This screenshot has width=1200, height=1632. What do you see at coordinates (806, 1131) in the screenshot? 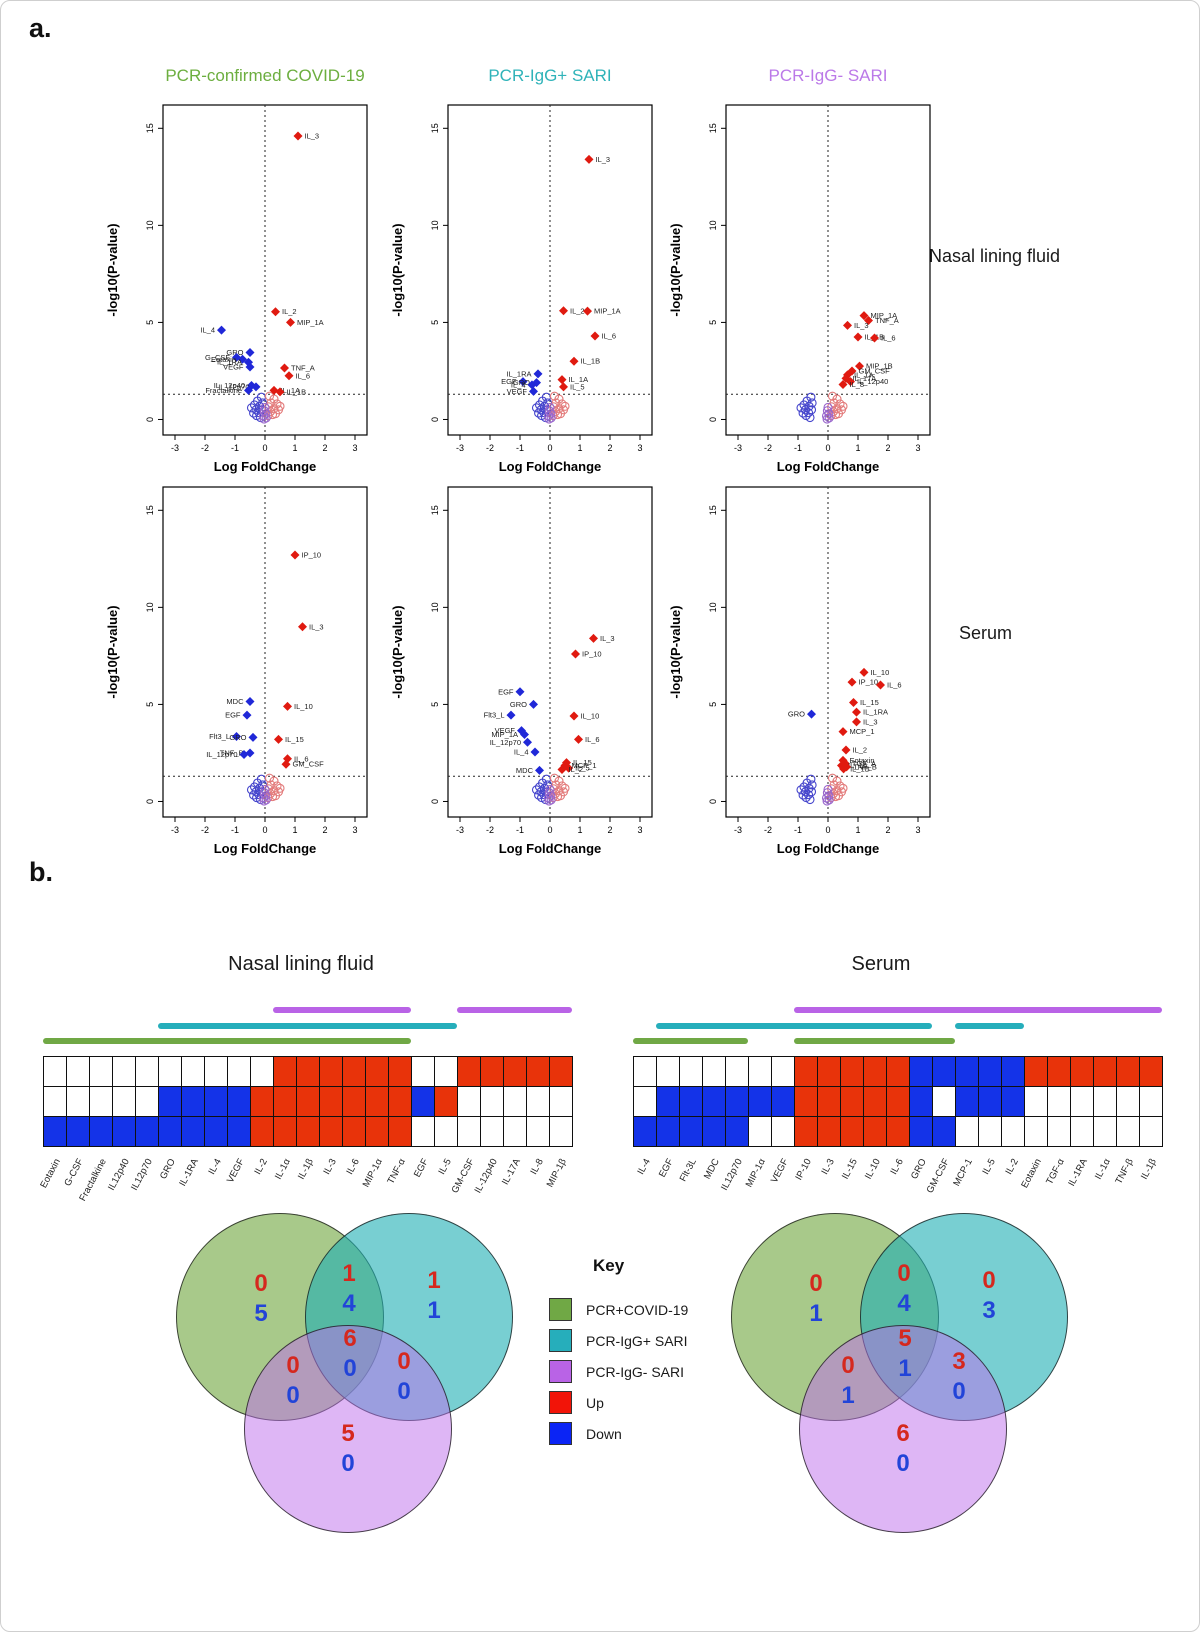
I see `heatmap-cell-PCR+COVID-19-IP-10` at bounding box center [806, 1131].